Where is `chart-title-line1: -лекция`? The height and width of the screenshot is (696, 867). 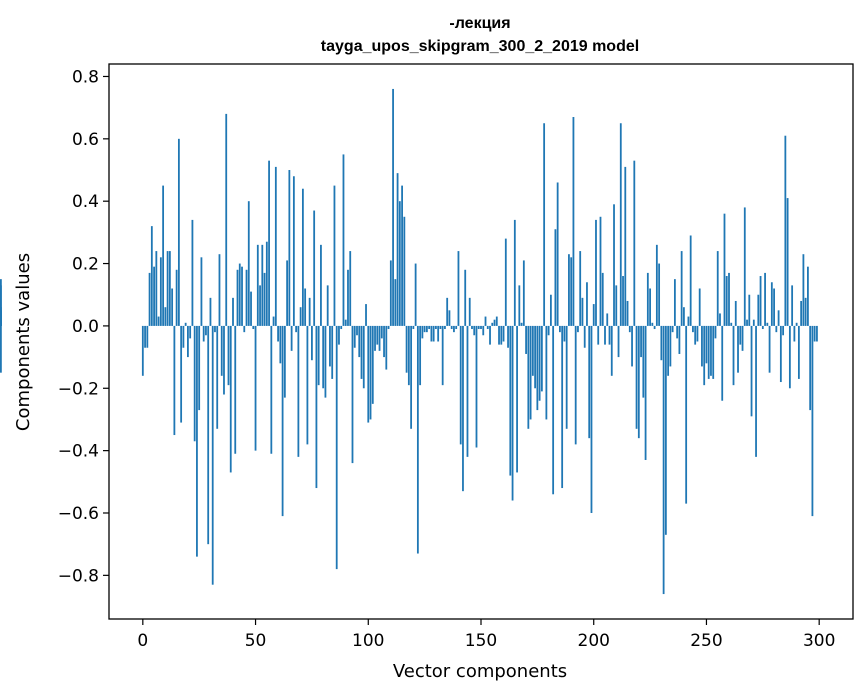
chart-title-line1: -лекция is located at coordinates (479, 23).